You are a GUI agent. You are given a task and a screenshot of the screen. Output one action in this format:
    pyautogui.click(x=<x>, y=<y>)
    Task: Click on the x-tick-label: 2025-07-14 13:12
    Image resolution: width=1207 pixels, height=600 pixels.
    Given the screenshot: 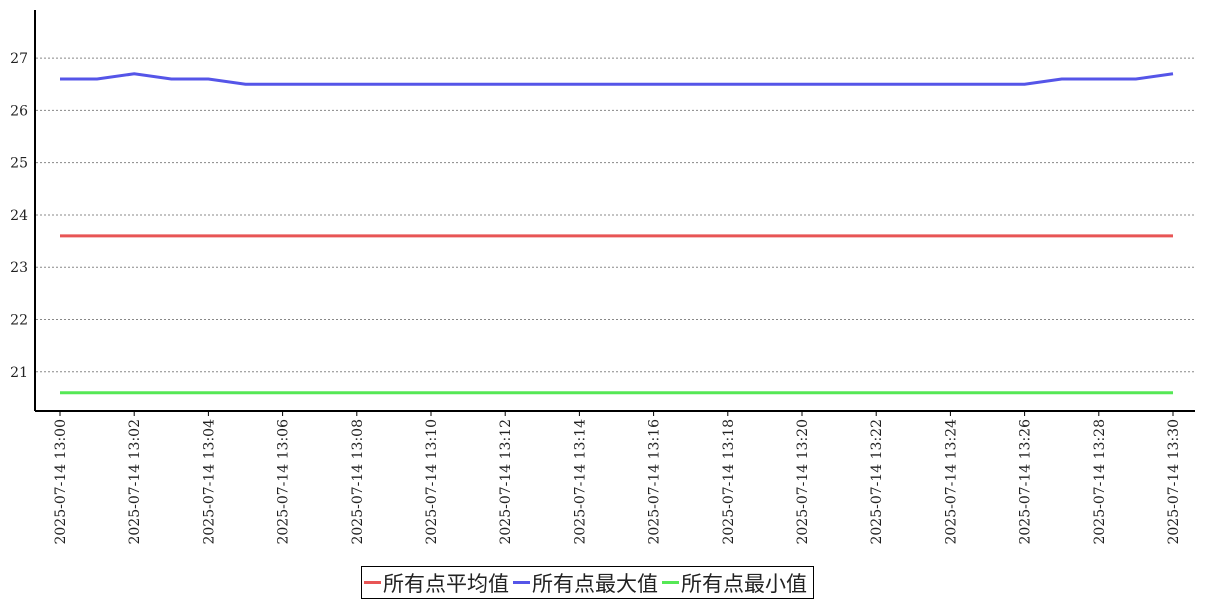 What is the action you would take?
    pyautogui.click(x=506, y=482)
    